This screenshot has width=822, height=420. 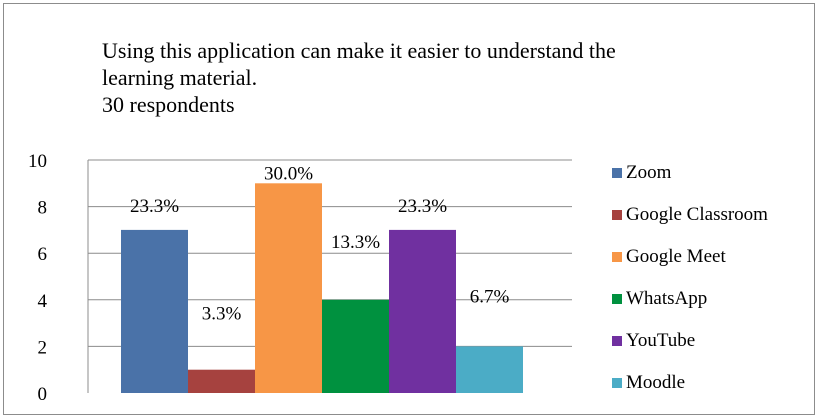 I want to click on y-tick-label: 10, so click(x=37, y=161).